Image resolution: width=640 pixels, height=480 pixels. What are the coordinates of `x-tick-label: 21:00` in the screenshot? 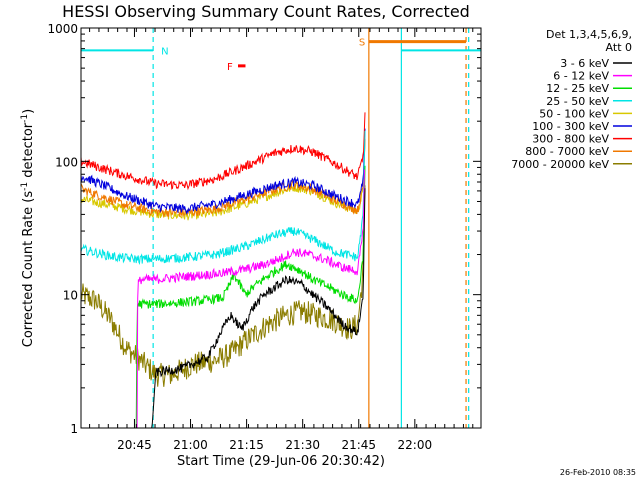 It's located at (190, 445).